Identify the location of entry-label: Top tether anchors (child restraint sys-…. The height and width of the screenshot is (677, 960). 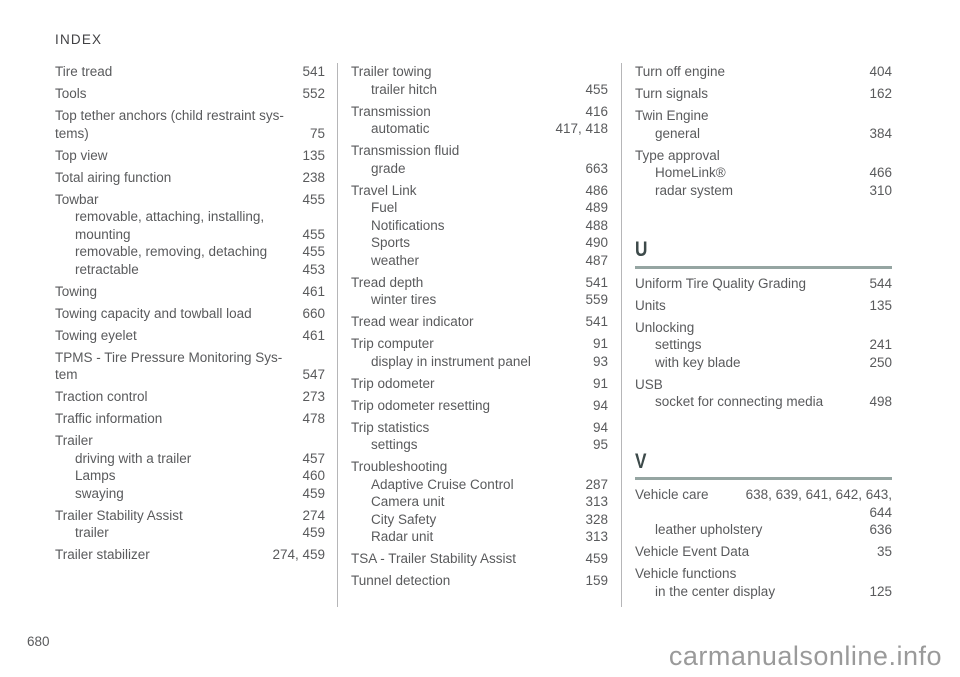
(169, 124).